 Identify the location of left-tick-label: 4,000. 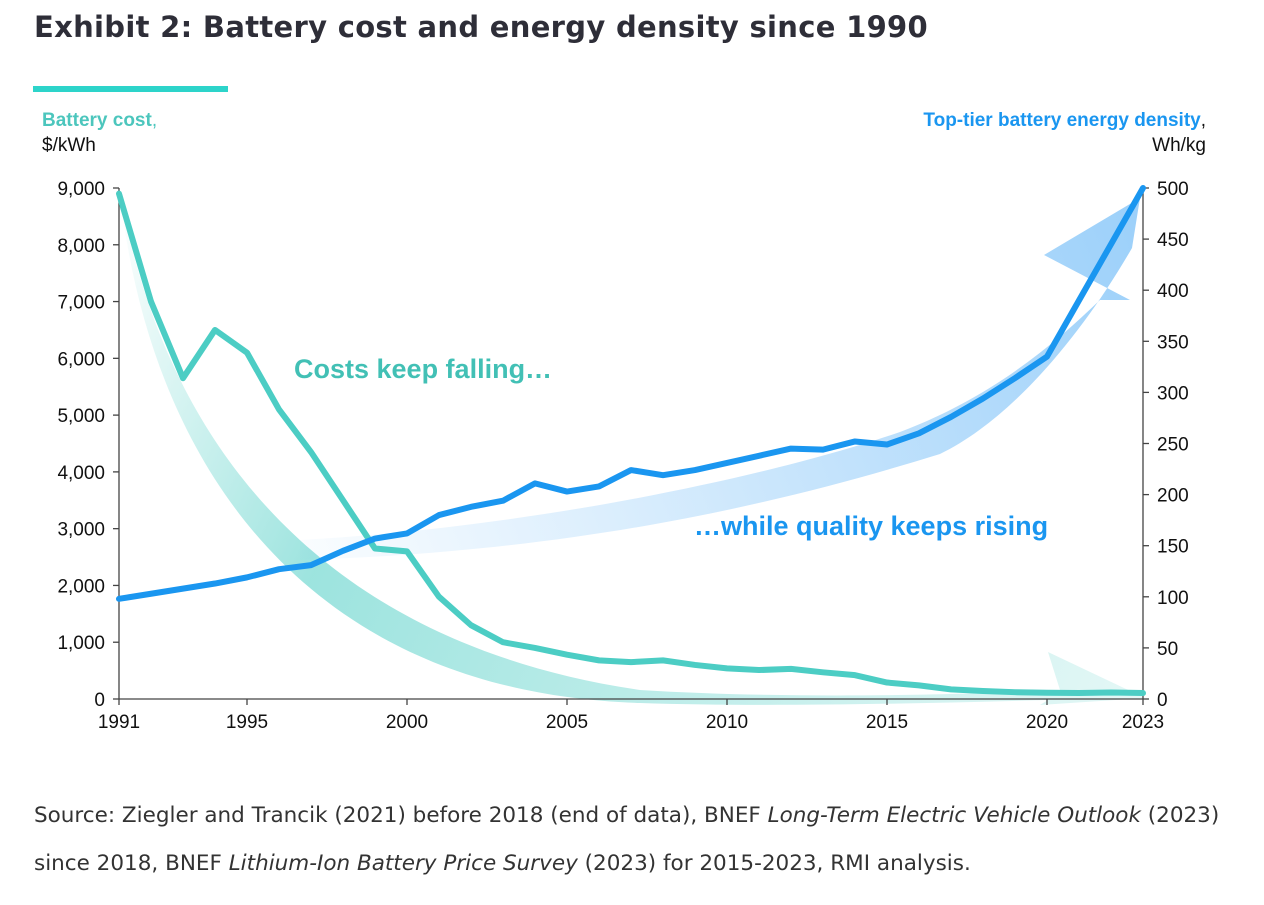
(81, 473).